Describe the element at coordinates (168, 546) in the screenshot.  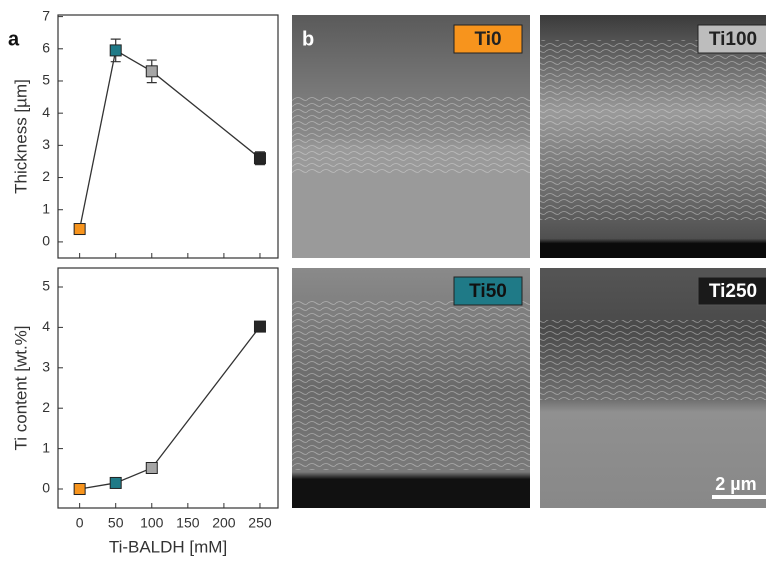
I see `x-axis-label: Ti-BALDH [mM]` at that location.